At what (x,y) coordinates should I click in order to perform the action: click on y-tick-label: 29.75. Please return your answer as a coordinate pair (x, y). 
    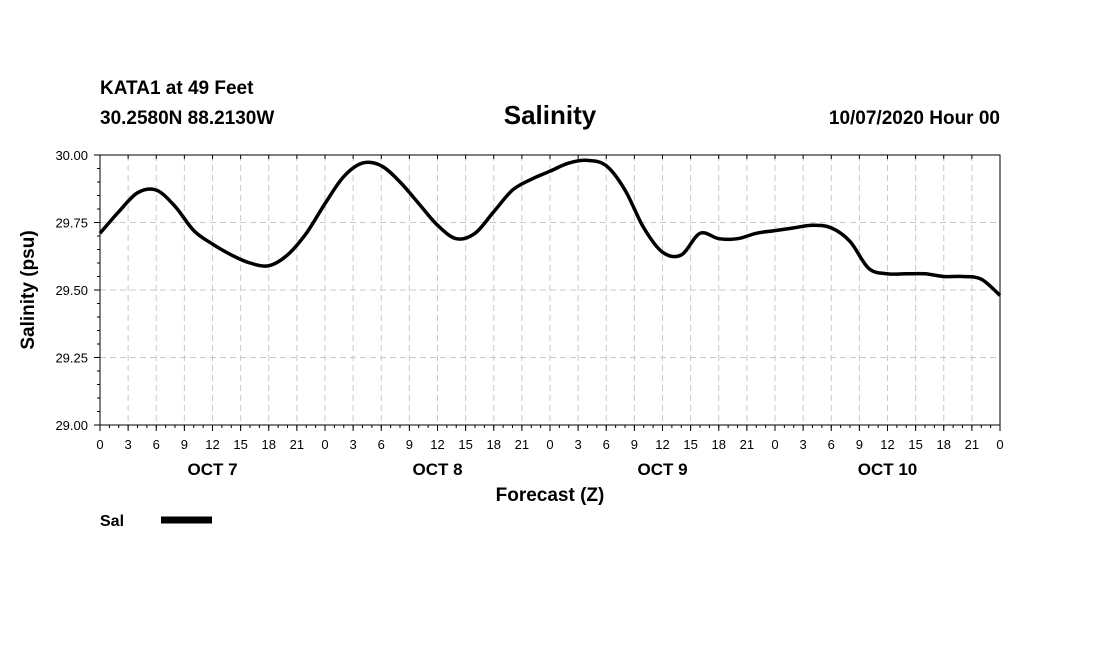
    Looking at the image, I should click on (71, 223).